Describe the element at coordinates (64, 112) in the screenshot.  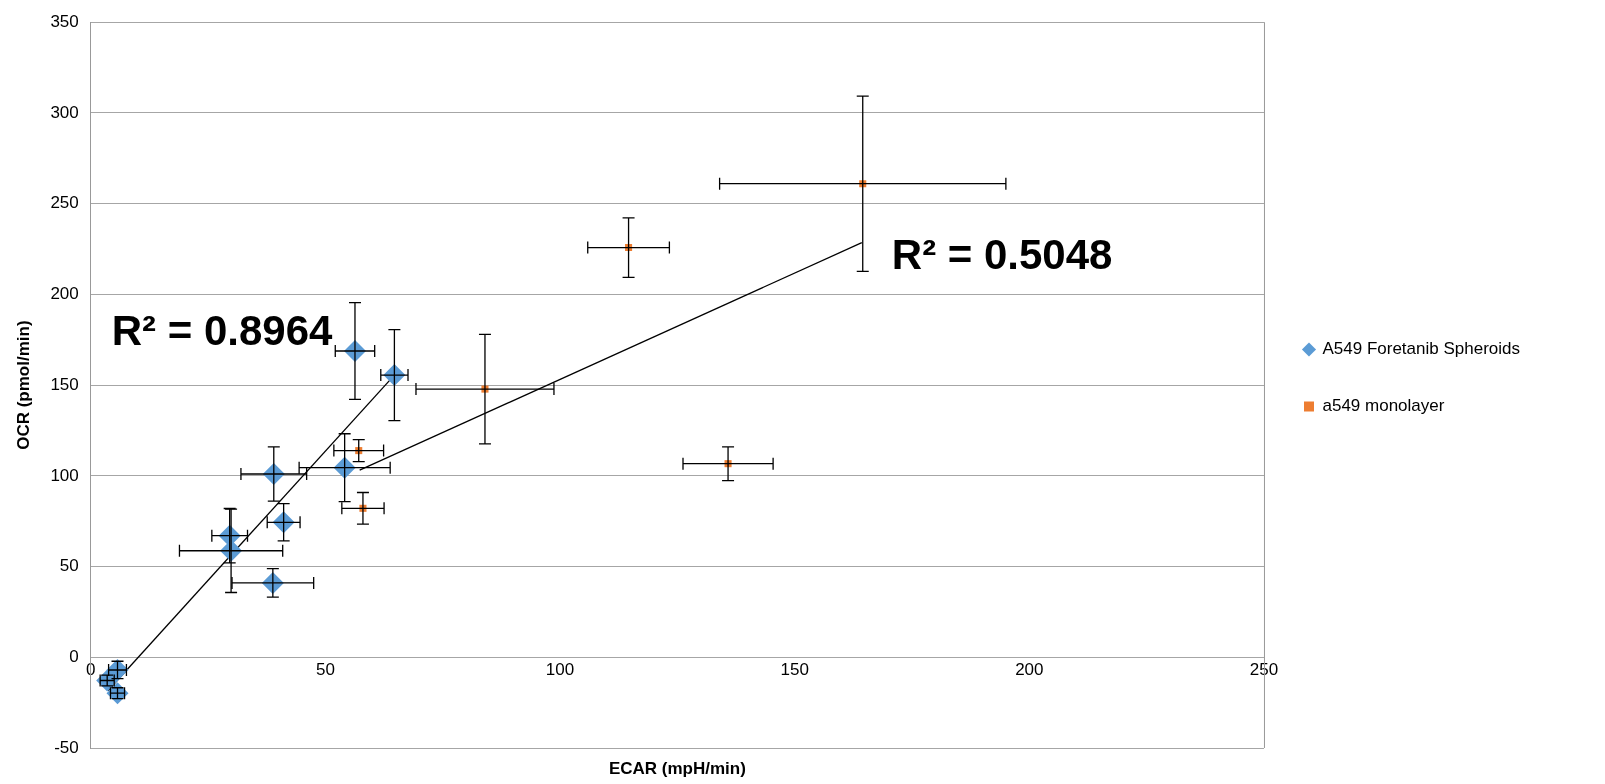
I see `y-tick-label: 300` at that location.